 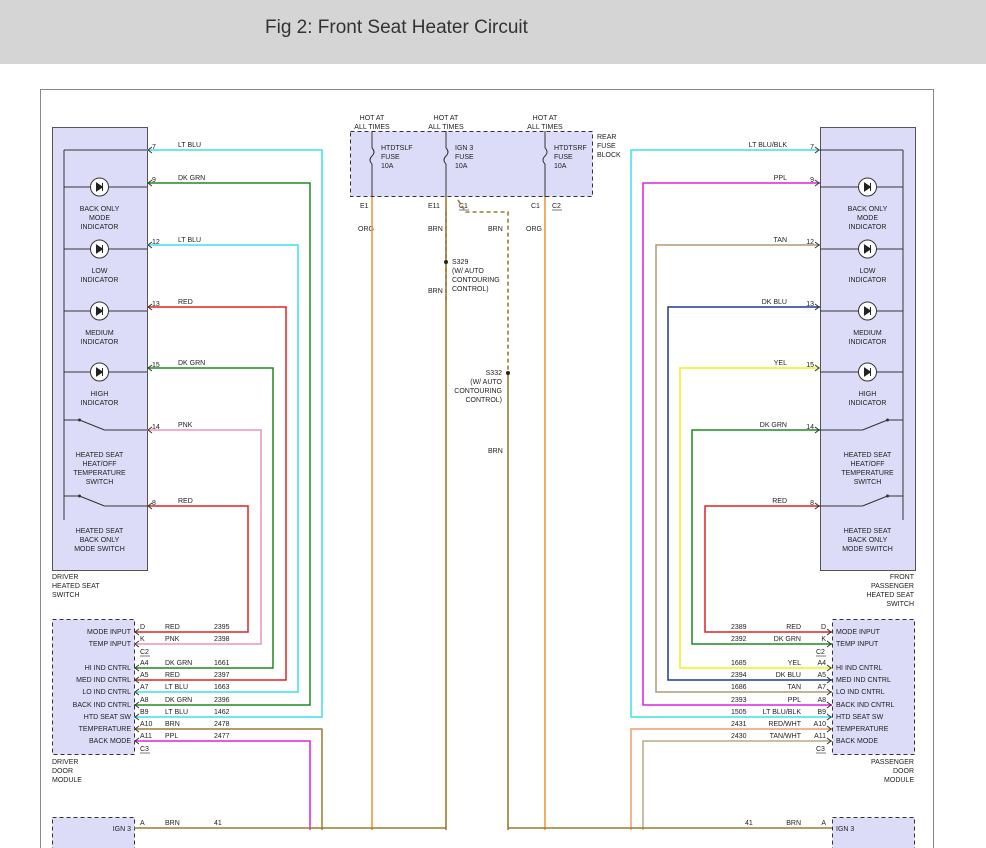 I want to click on indicator-label: HIGH, so click(x=868, y=394).